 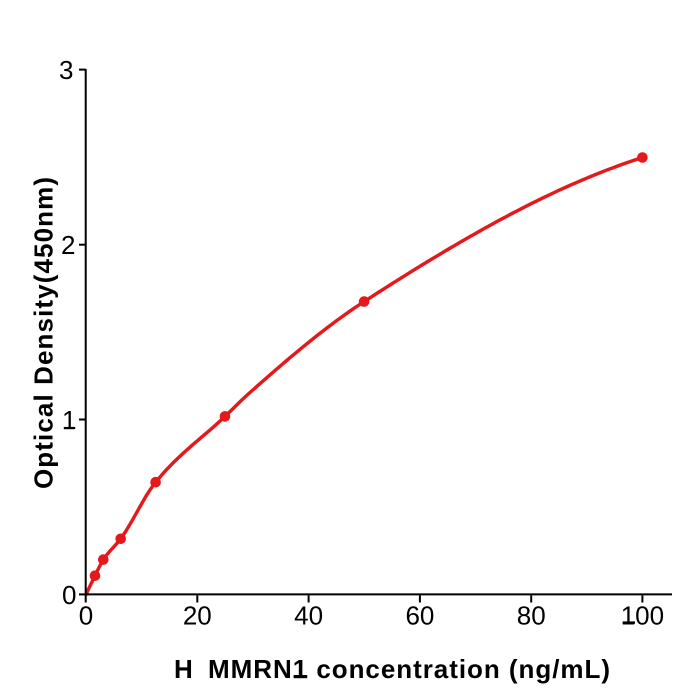 What do you see at coordinates (44, 333) in the screenshot?
I see `svg-text: Optical Density(450nm)` at bounding box center [44, 333].